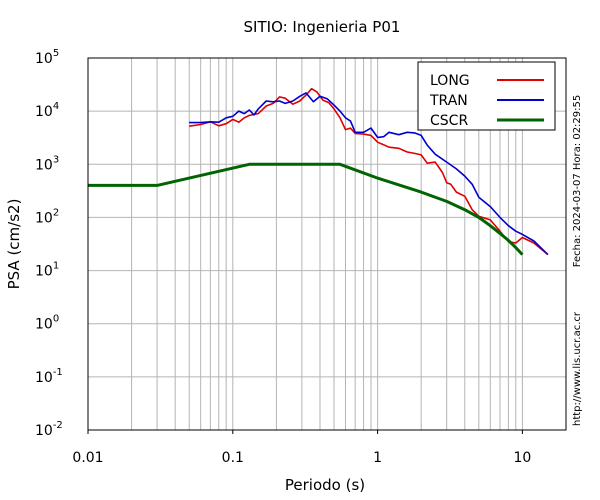 The image size is (600, 500). I want to click on series-line-cscr, so click(306, 209).